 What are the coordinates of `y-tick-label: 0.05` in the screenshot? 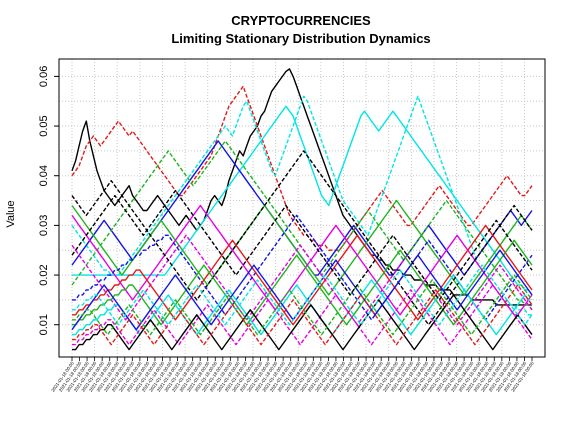 It's located at (44, 125).